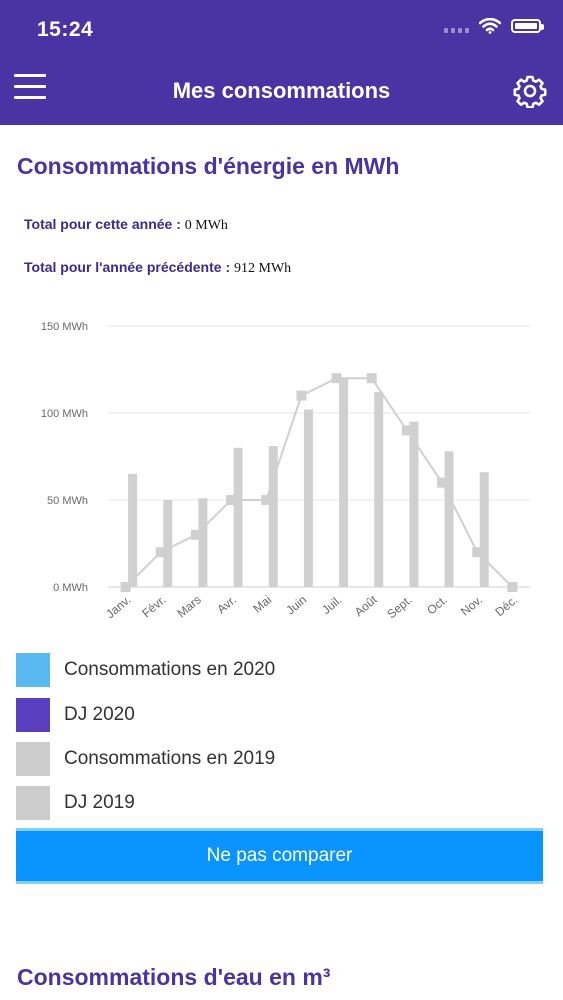  Describe the element at coordinates (506, 606) in the screenshot. I see `x-tick-label: Déc.` at that location.